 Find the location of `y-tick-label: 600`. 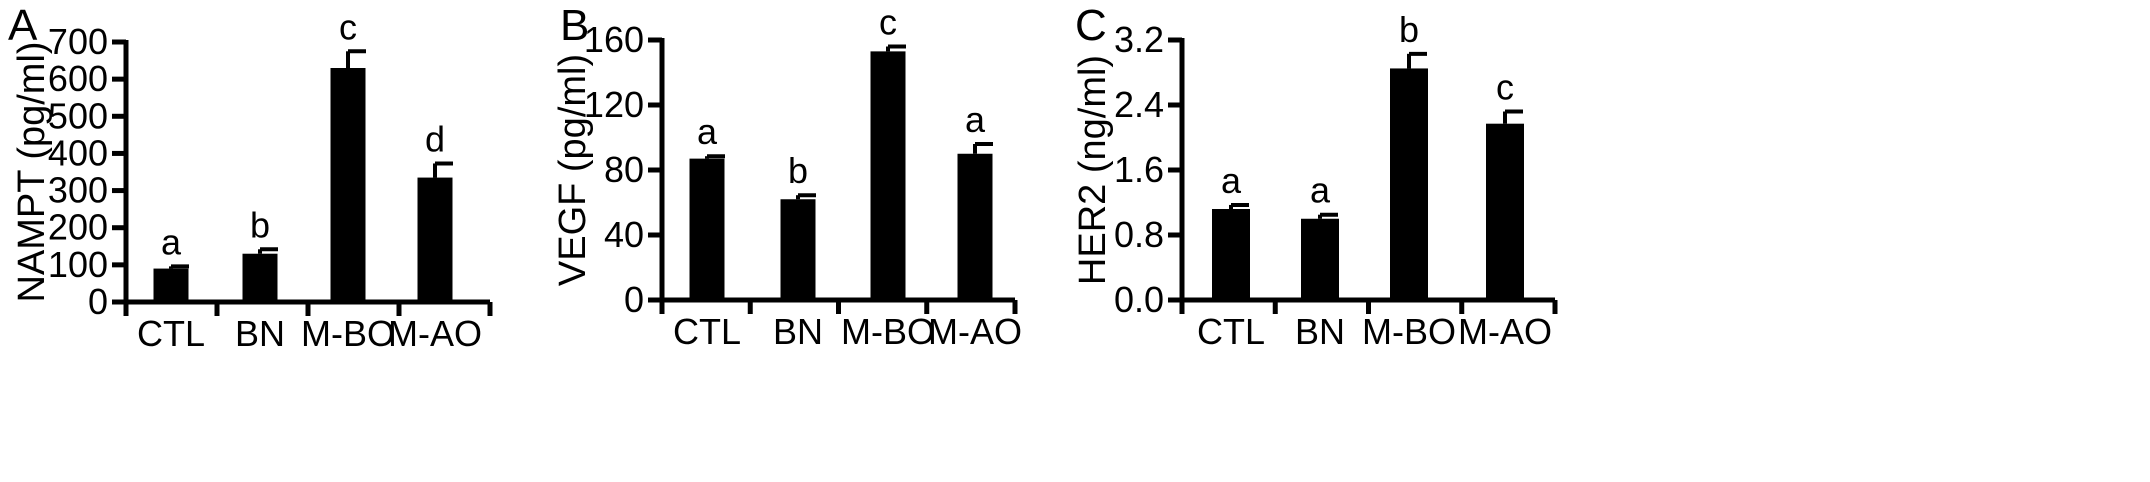

y-tick-label: 600 is located at coordinates (78, 78).